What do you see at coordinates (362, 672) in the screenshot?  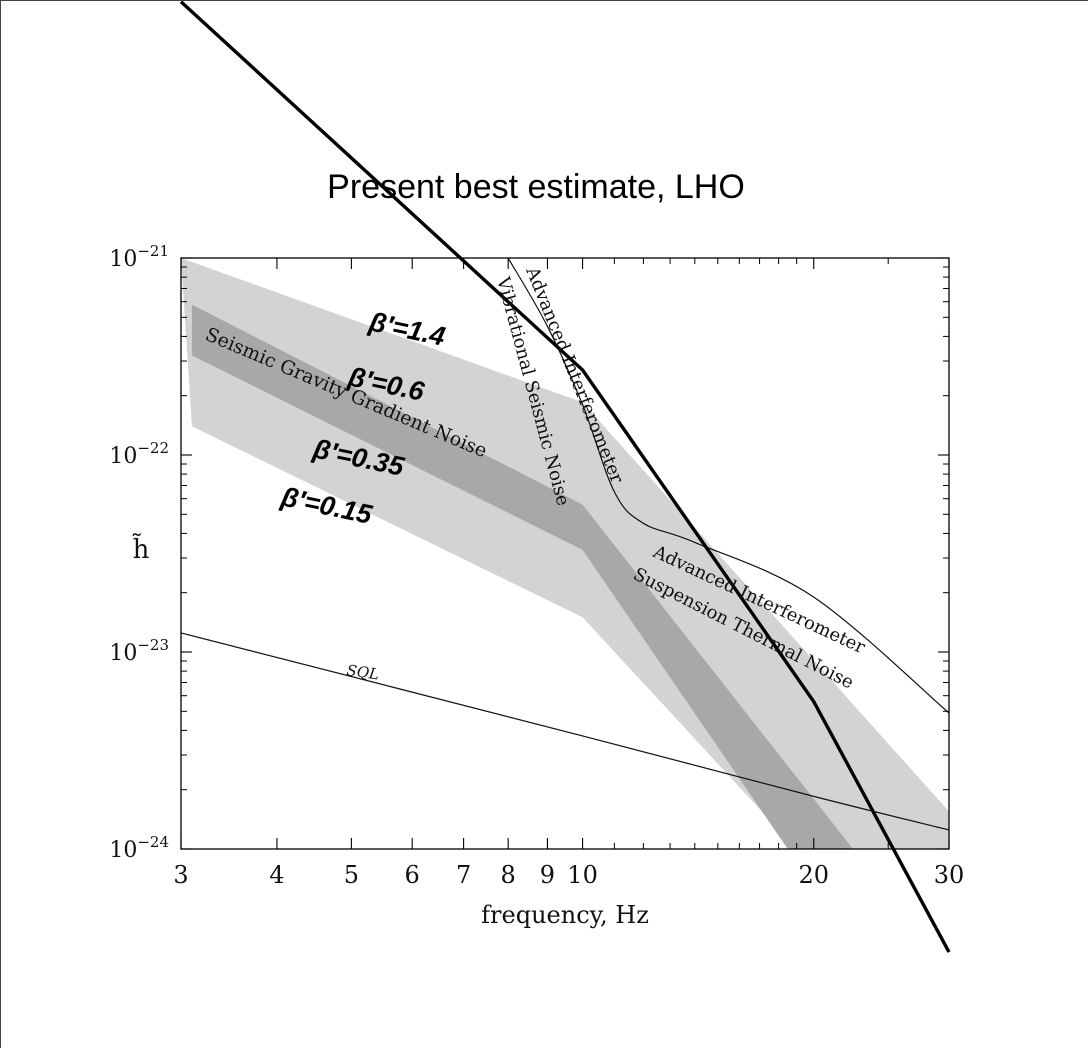 I see `sql-label: SQL` at bounding box center [362, 672].